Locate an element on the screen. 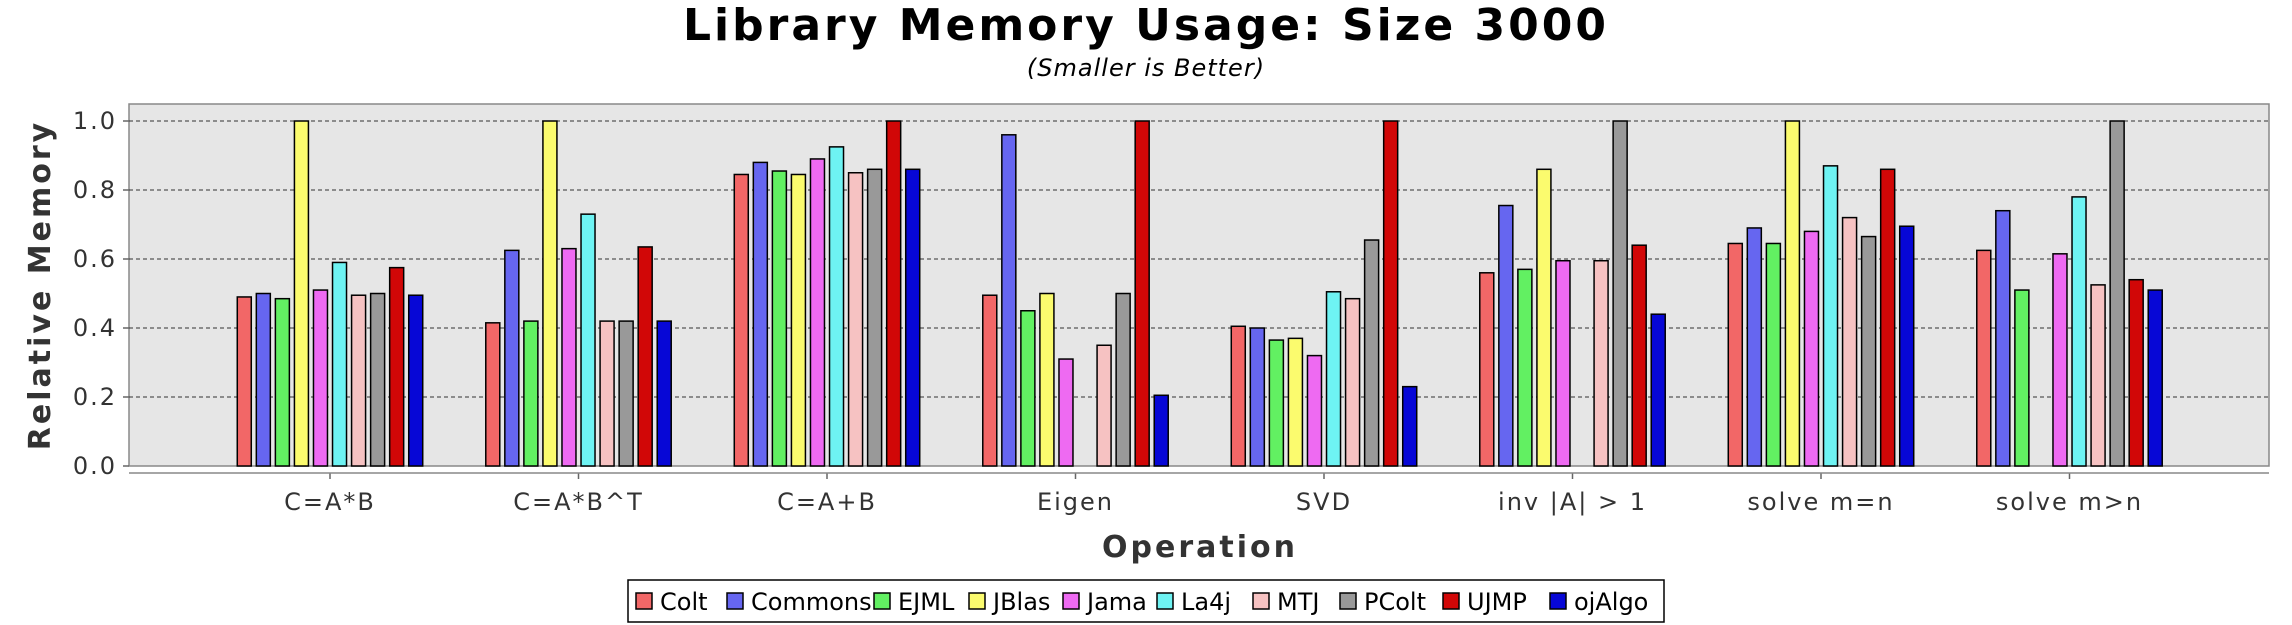 The height and width of the screenshot is (625, 2292). legend-swatch-colt is located at coordinates (644, 601).